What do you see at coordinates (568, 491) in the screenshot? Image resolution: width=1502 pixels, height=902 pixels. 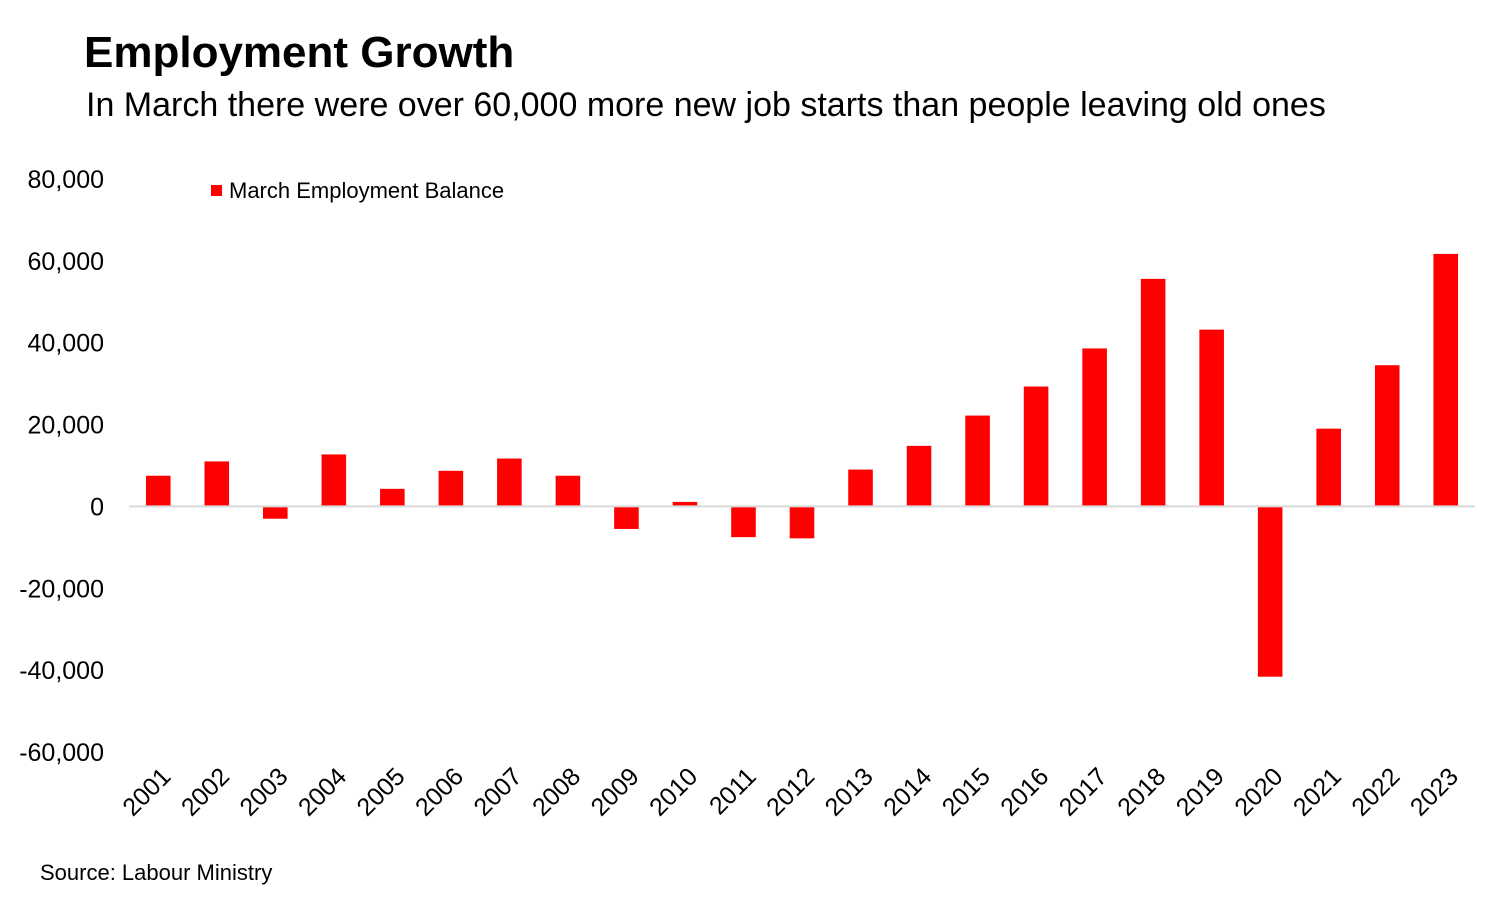 I see `bar-2008` at bounding box center [568, 491].